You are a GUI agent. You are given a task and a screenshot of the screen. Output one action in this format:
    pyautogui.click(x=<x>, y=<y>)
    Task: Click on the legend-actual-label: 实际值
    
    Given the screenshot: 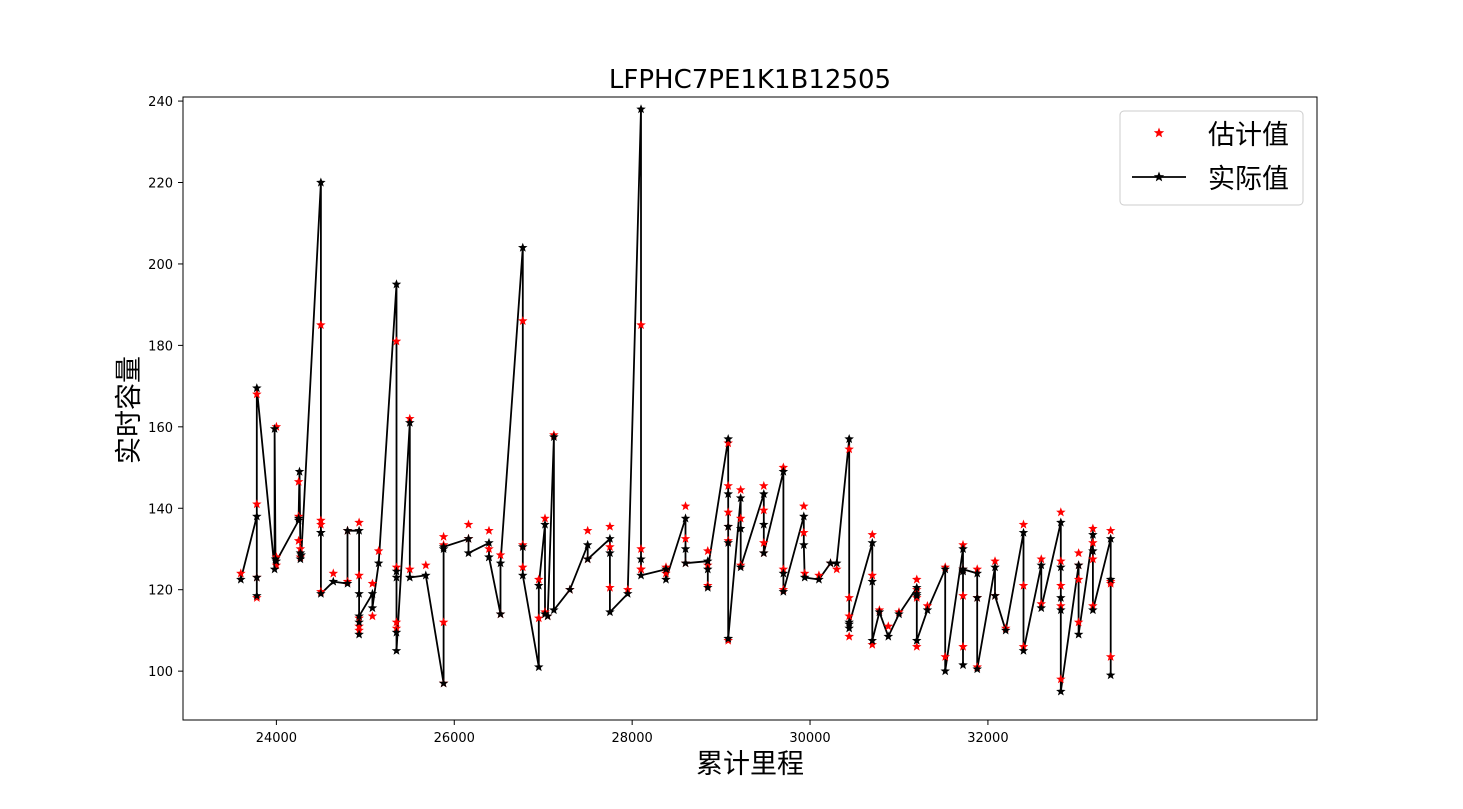 What is the action you would take?
    pyautogui.click(x=1248, y=179)
    